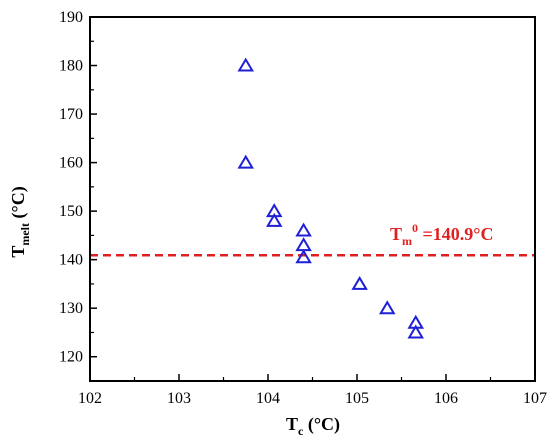  I want to click on y-tick-label: 150, so click(71, 211).